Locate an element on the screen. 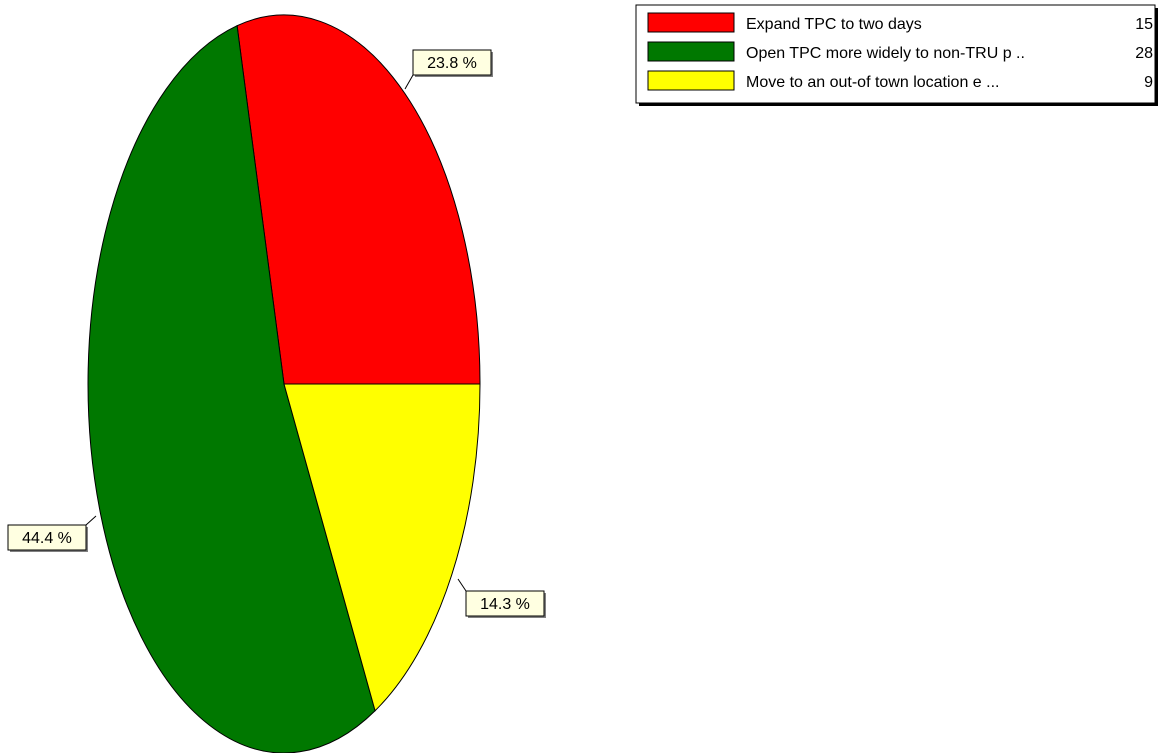 This screenshot has width=1159, height=753. slice-percent-label: 44.4 % is located at coordinates (47, 538).